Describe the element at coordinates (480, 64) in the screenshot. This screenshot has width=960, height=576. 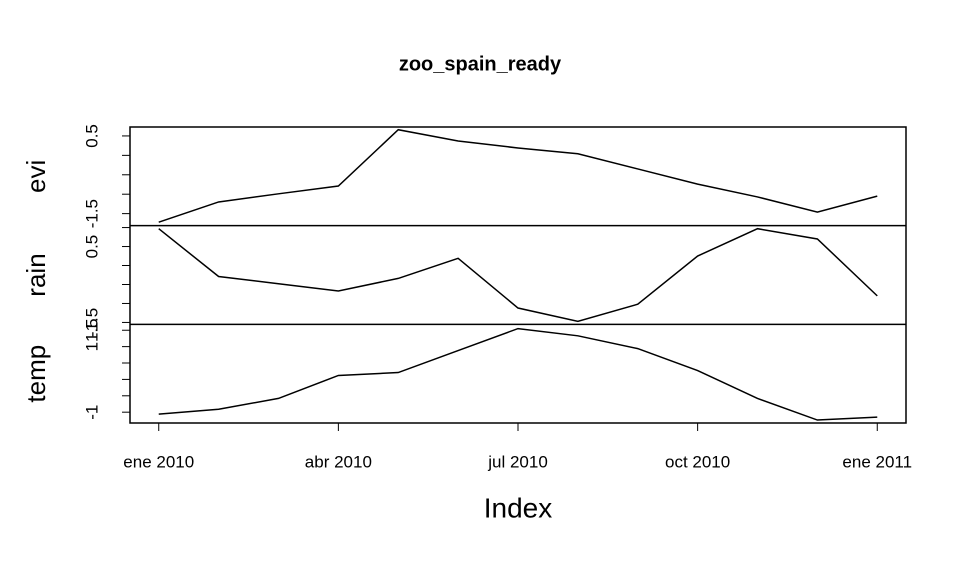
I see `chart-title: zoo_spain_ready` at that location.